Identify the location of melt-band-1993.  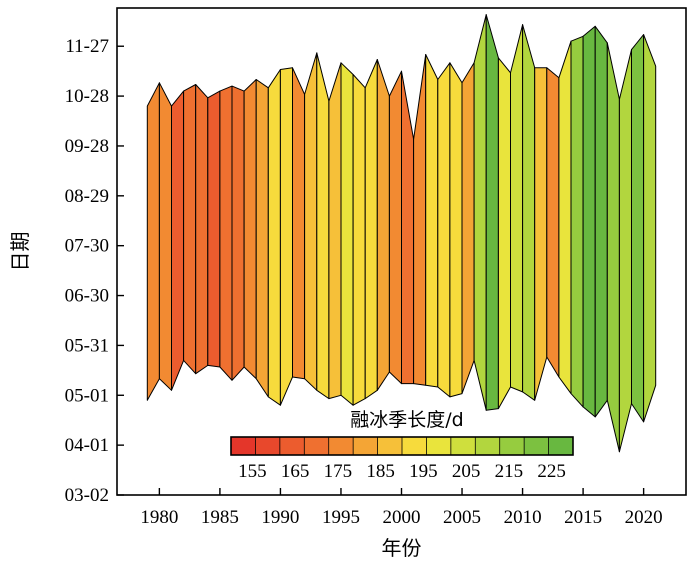
(323, 226).